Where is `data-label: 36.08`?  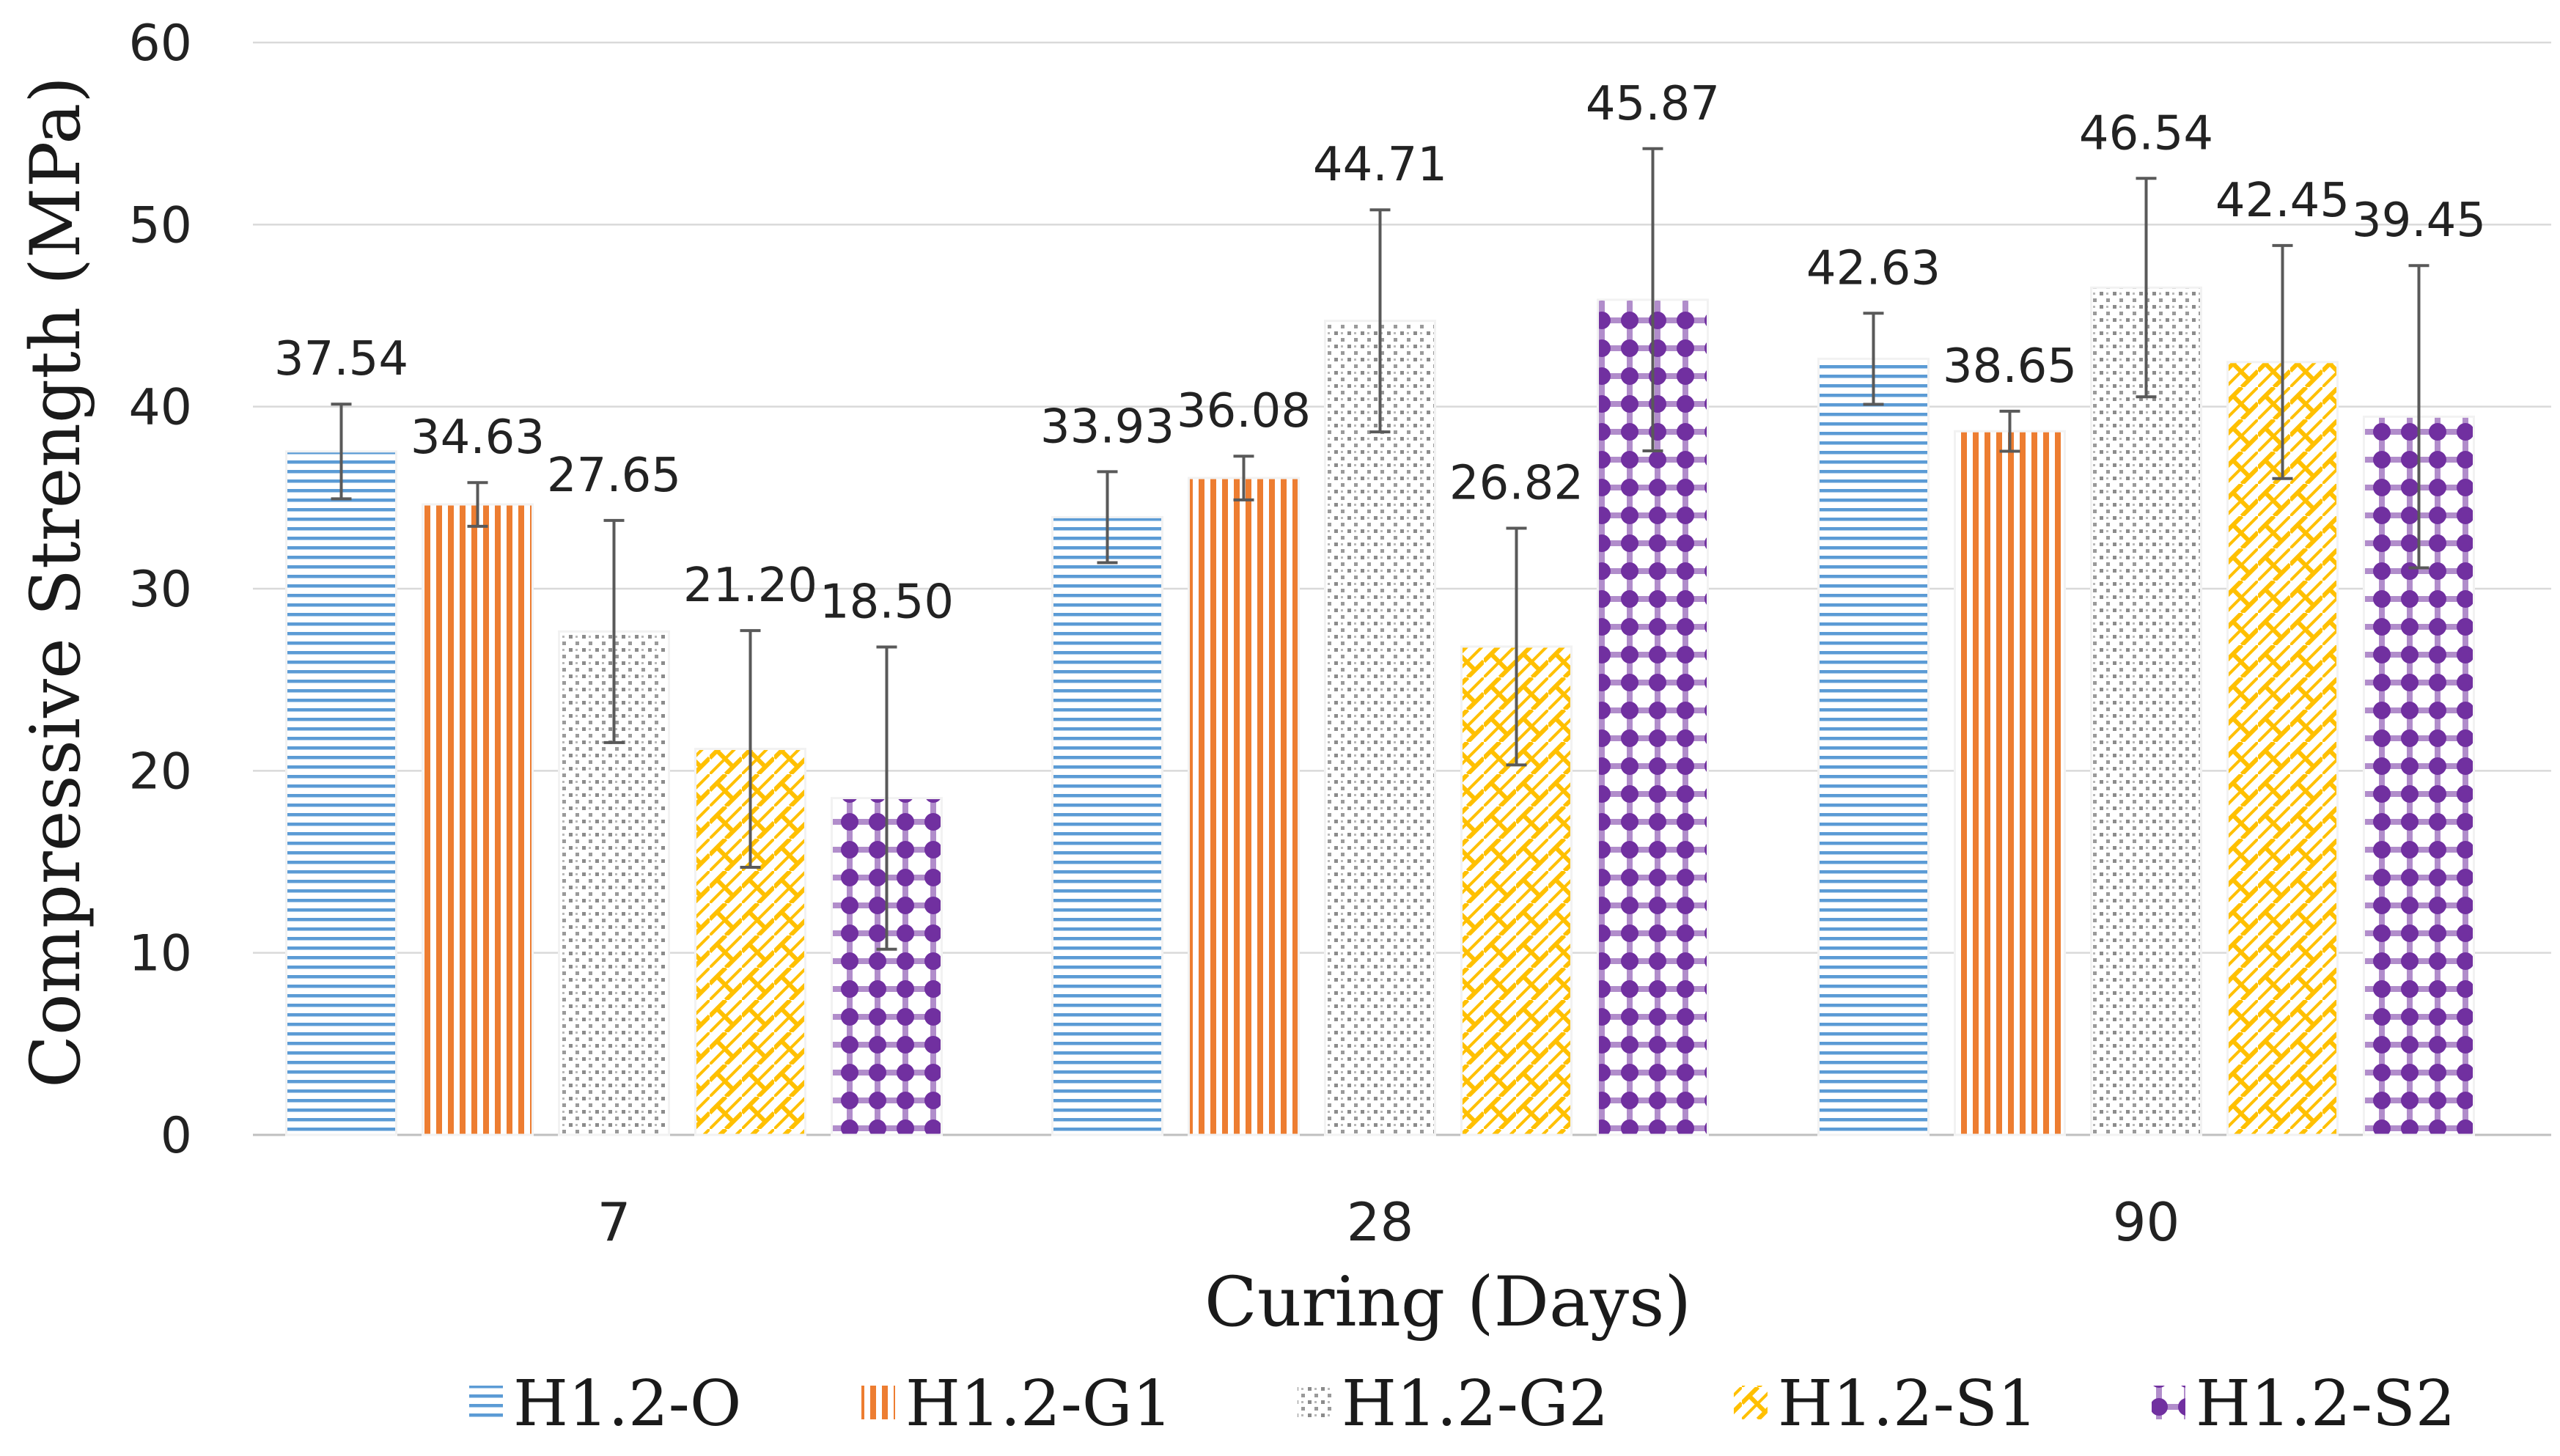
data-label: 36.08 is located at coordinates (1244, 411).